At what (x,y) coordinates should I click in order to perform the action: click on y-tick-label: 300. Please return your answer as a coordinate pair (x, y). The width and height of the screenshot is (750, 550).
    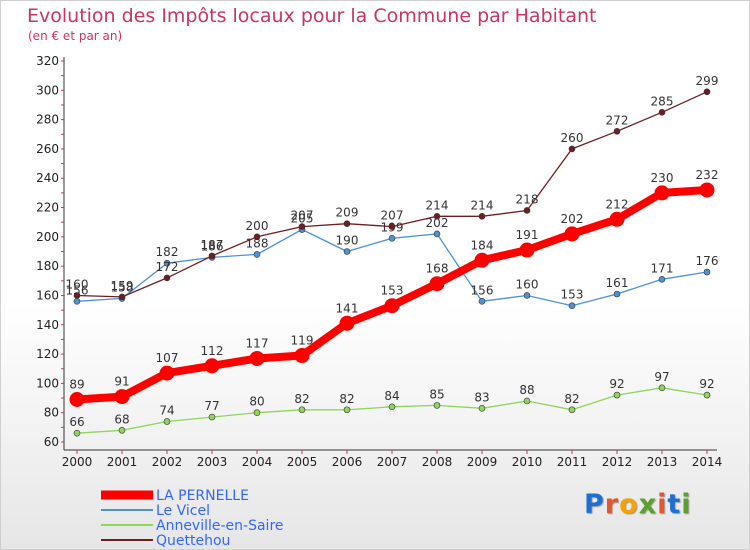
    Looking at the image, I should click on (47, 90).